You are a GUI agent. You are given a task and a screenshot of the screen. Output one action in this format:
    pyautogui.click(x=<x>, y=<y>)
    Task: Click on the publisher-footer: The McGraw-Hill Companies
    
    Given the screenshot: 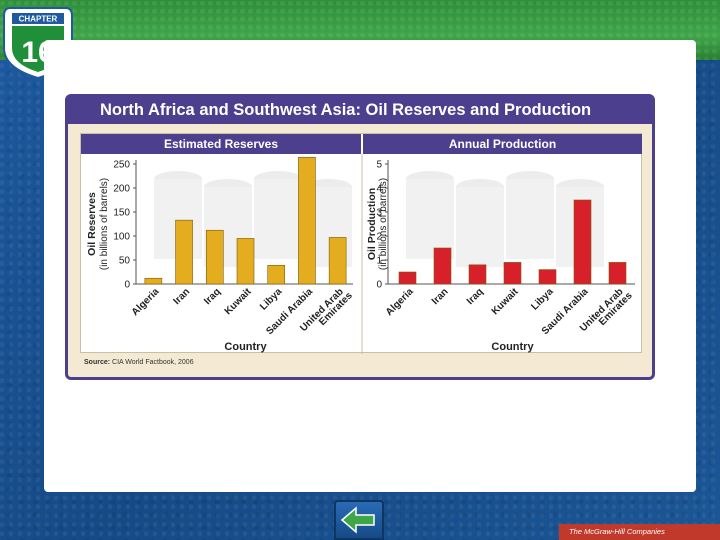 What is the action you would take?
    pyautogui.click(x=639, y=532)
    